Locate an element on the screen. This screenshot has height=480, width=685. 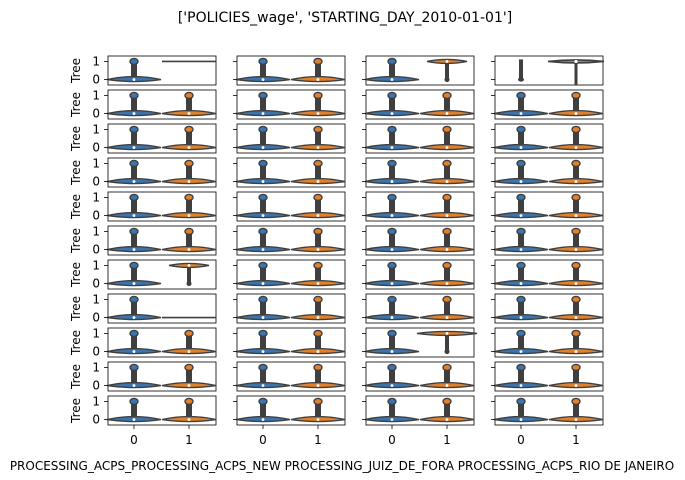
panel-r7-c1-ytick-label-1: 1 is located at coordinates (96, 265).